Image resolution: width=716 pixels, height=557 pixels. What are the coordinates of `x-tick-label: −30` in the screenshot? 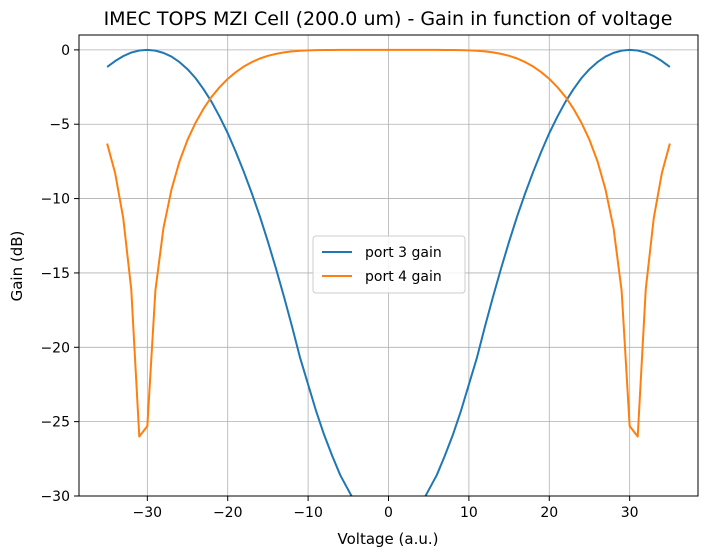 It's located at (148, 513).